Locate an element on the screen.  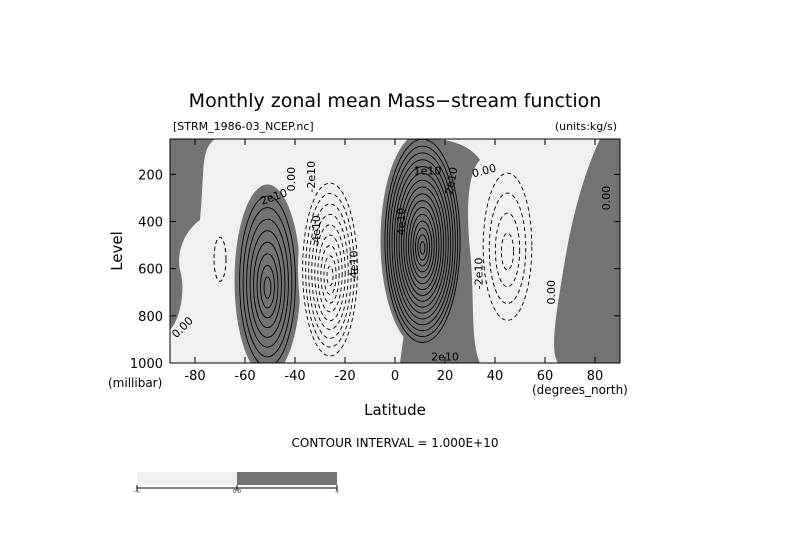
contour-interval-note: CONTOUR INTERVAL = 1.000E+10 is located at coordinates (395, 443).